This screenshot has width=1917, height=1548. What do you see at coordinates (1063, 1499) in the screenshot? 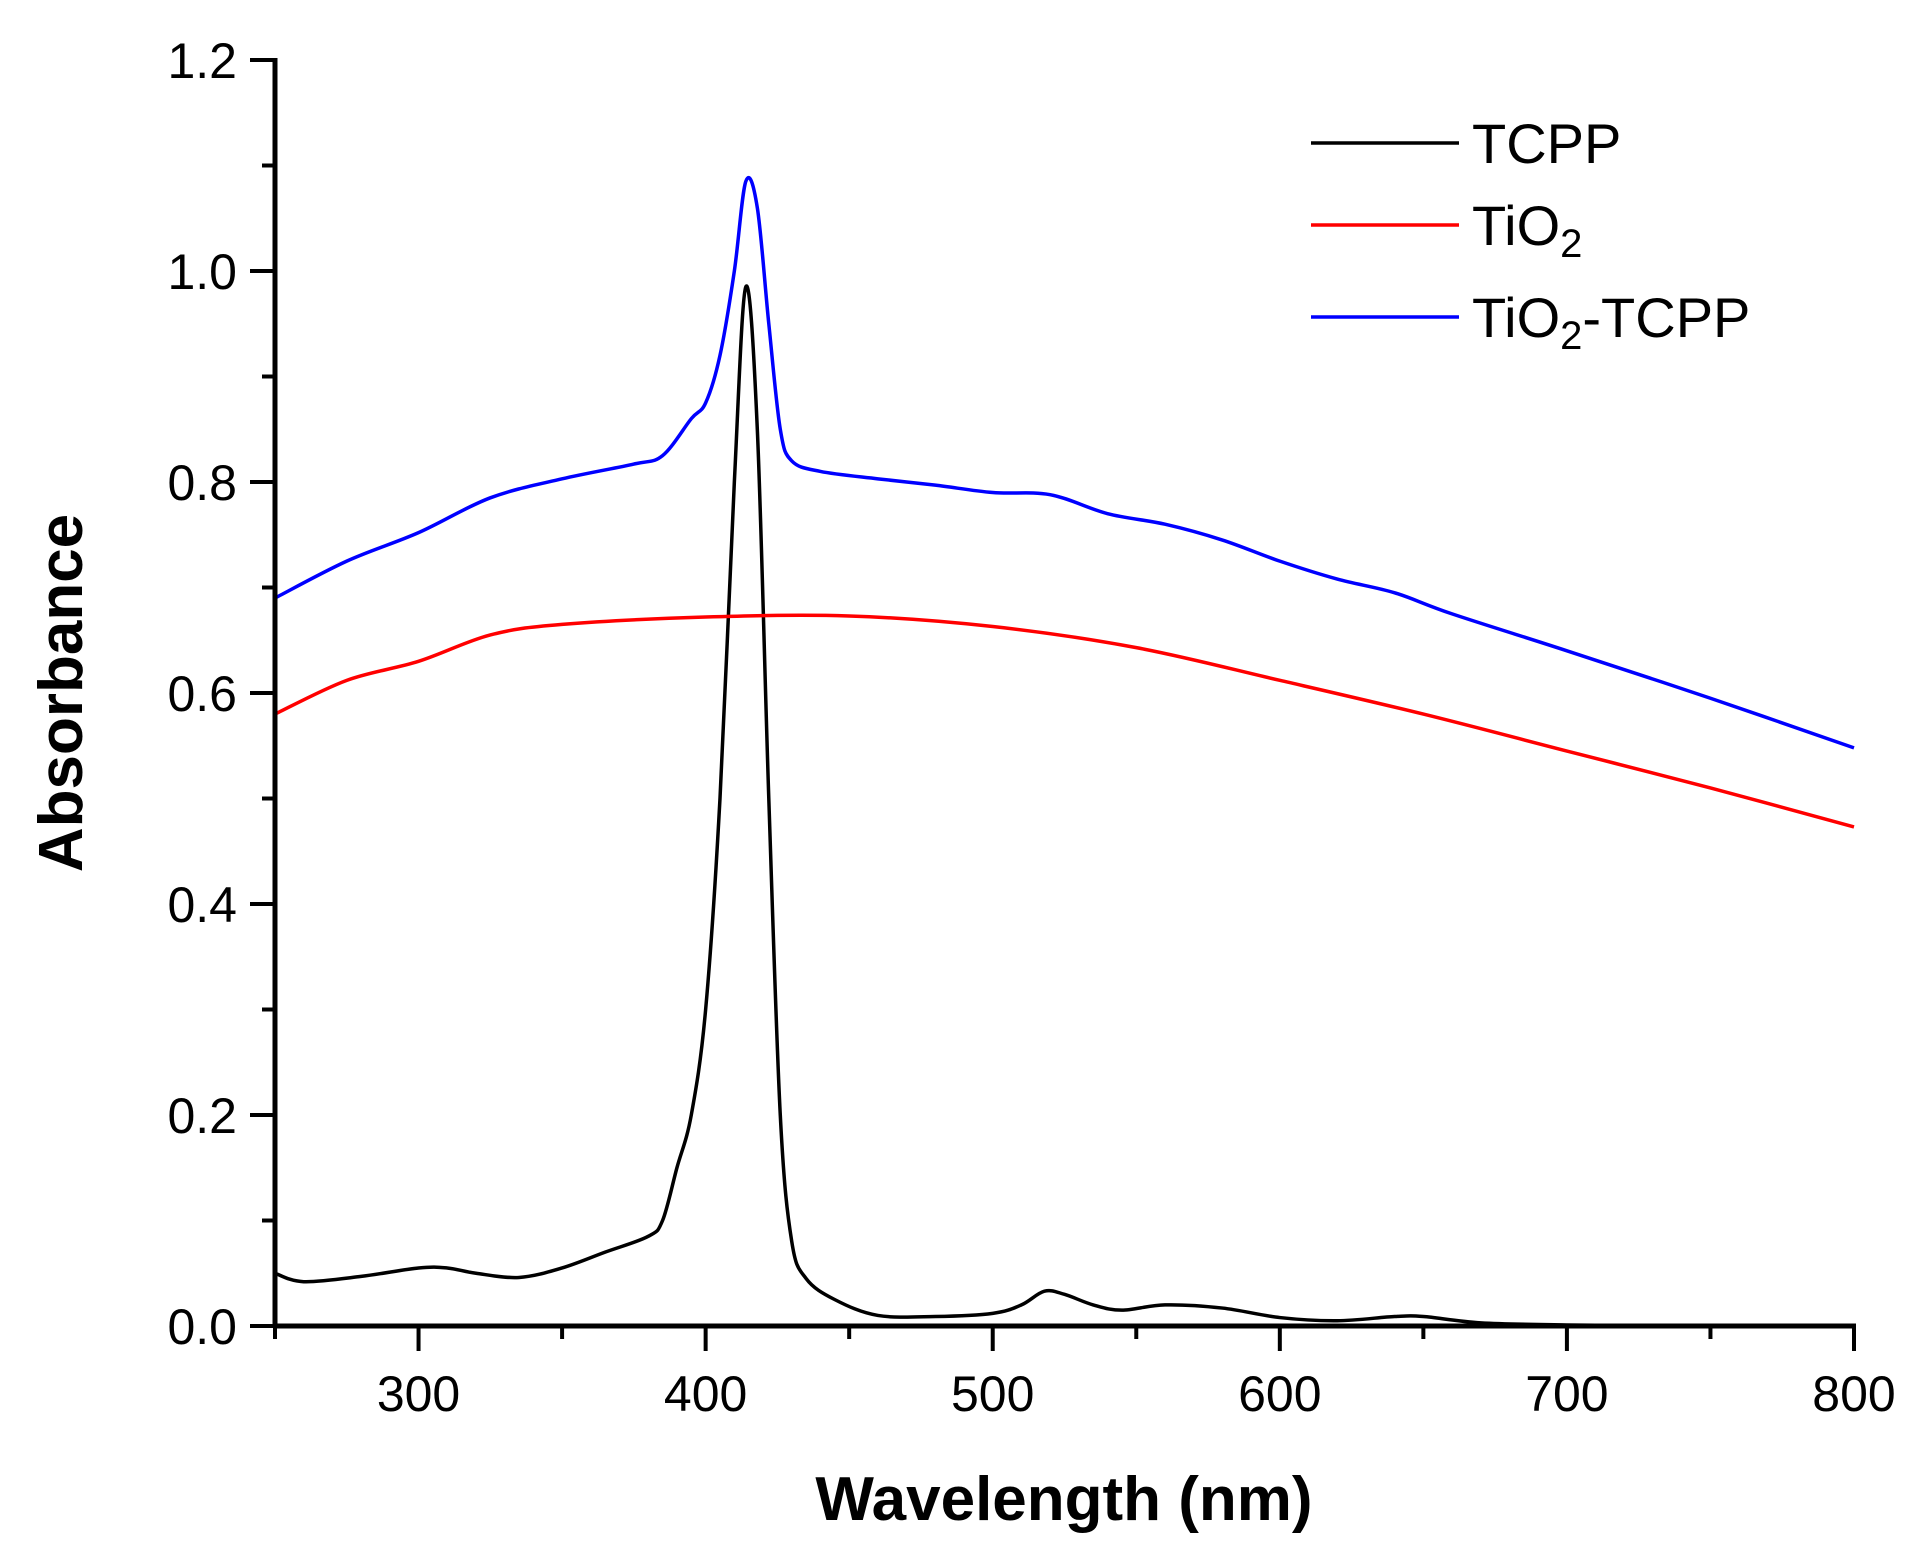
I see `x-axis-title: Wavelength (nm)` at bounding box center [1063, 1499].